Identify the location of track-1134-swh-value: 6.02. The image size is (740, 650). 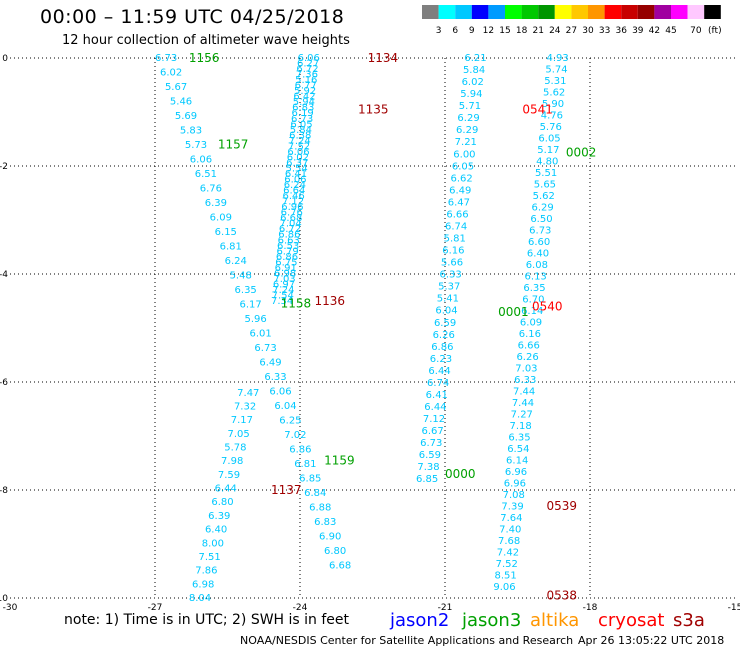
(298, 157).